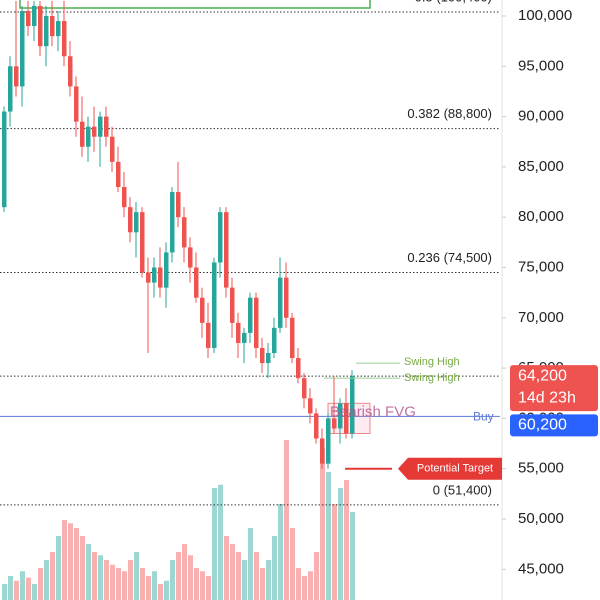  I want to click on y-tick-label: 100,000, so click(545, 15).